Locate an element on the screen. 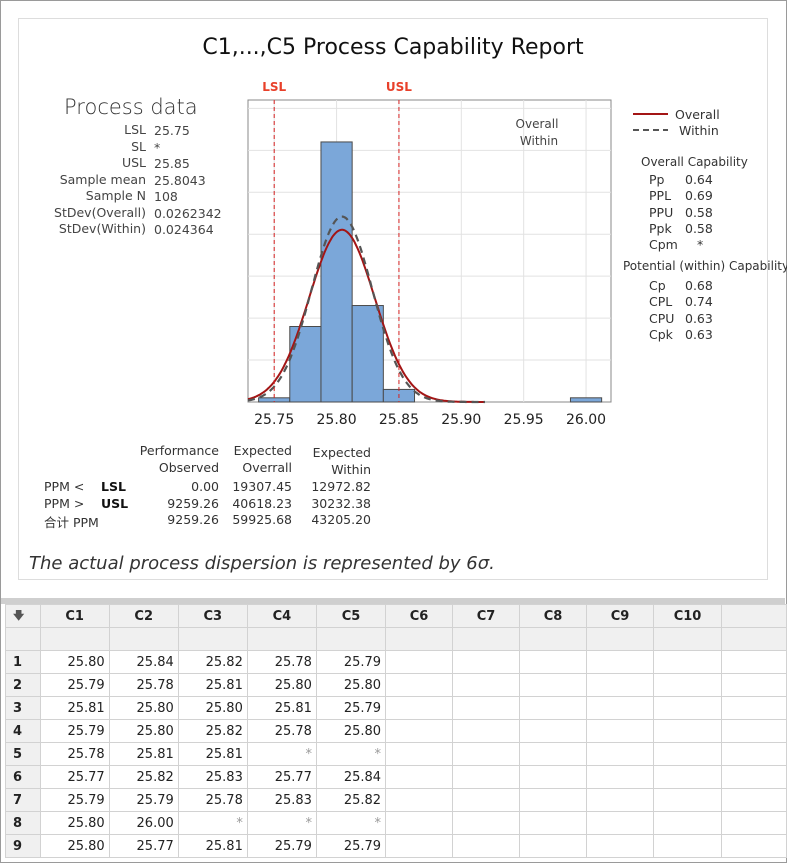 The width and height of the screenshot is (787, 863). column-header: C9 is located at coordinates (620, 616).